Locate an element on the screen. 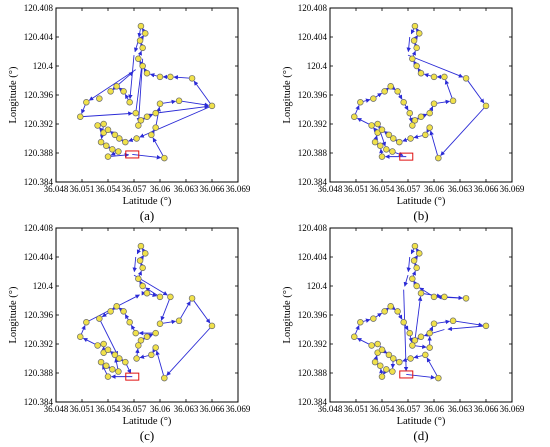 This screenshot has height=447, width=550. y-tick-label: 120.392 is located at coordinates (38, 344).